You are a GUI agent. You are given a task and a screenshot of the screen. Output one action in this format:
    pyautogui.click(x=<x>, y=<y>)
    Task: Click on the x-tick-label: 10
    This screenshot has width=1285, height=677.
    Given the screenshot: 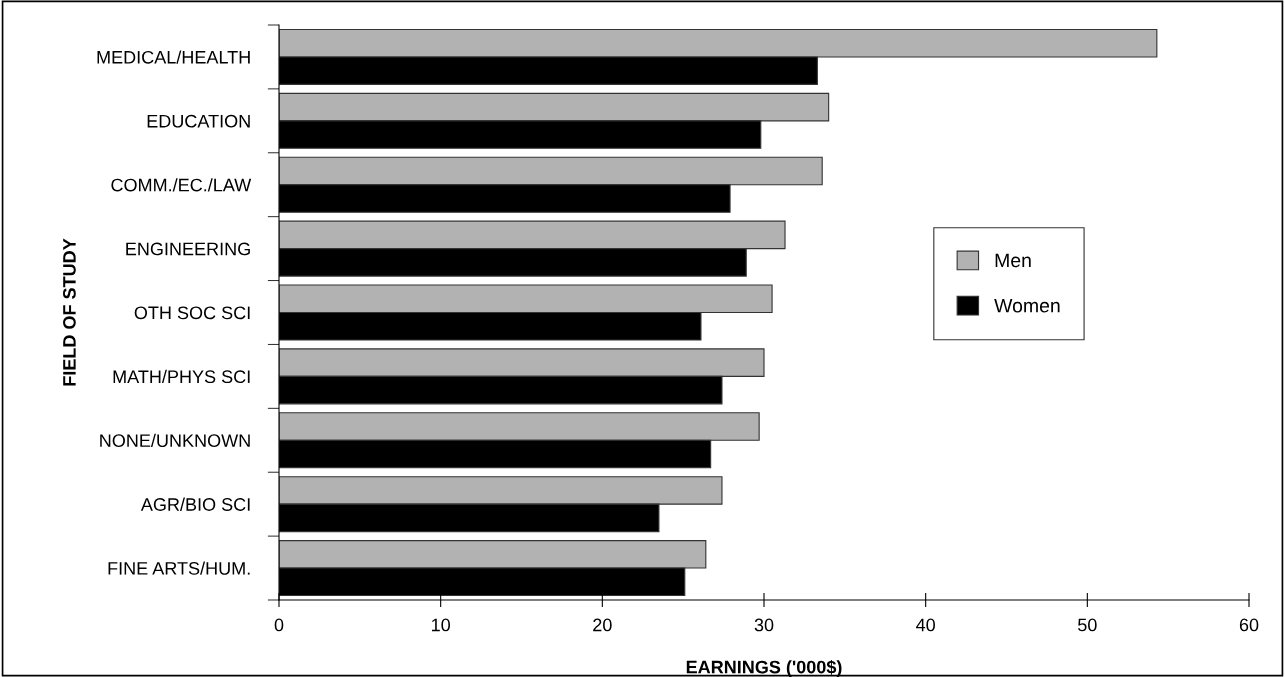 What is the action you would take?
    pyautogui.click(x=441, y=625)
    